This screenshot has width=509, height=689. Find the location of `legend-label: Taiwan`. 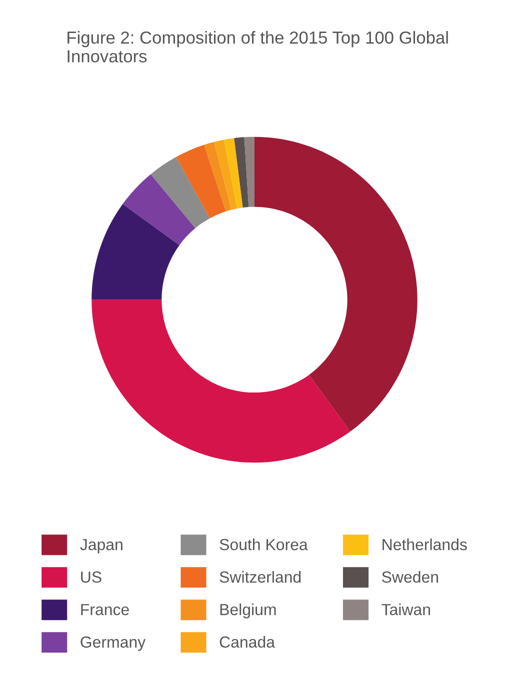

legend-label: Taiwan is located at coordinates (406, 609).